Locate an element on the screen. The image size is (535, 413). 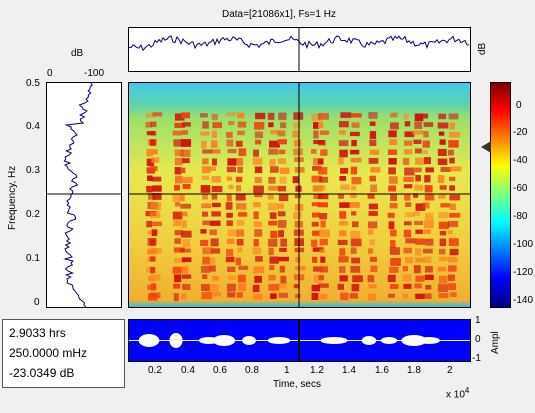
wave-ytick-neg1: -1 is located at coordinates (476, 358).